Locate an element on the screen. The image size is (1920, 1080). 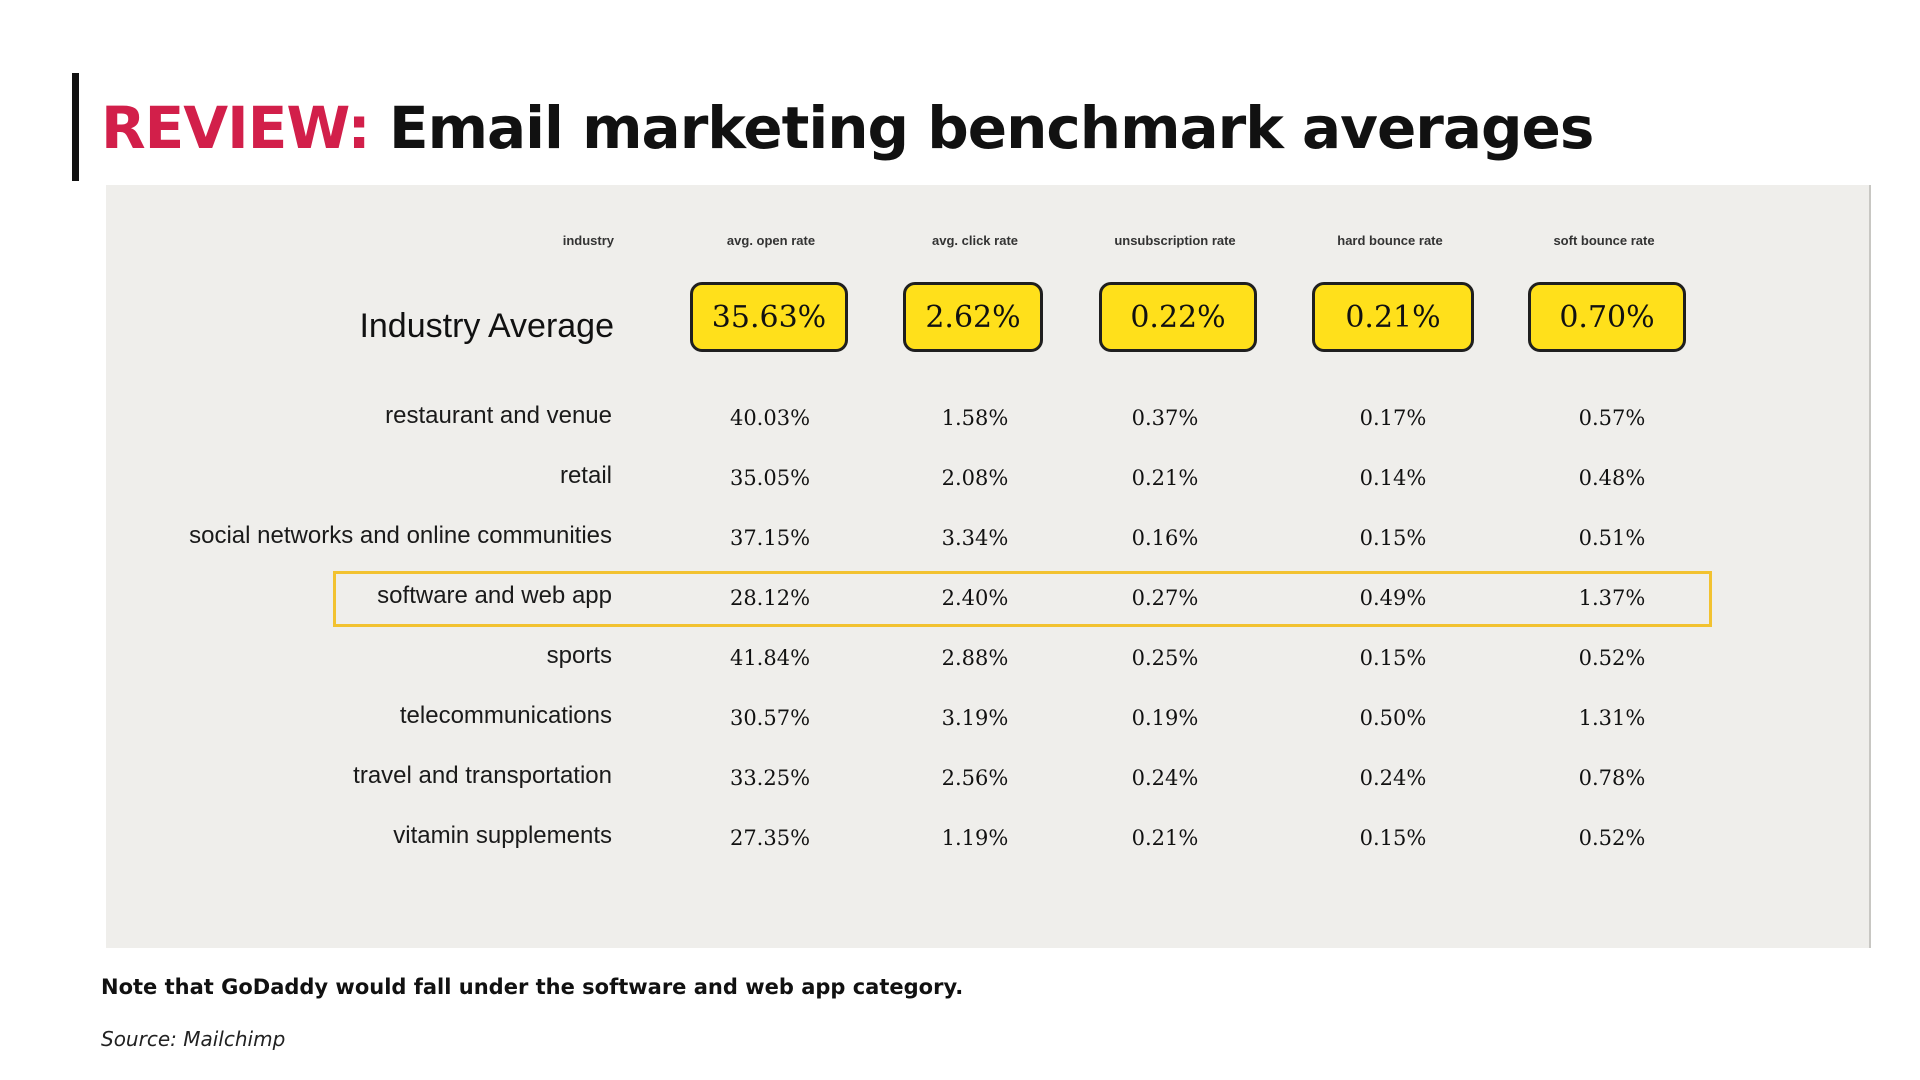
row-label: software and web app is located at coordinates (494, 595).